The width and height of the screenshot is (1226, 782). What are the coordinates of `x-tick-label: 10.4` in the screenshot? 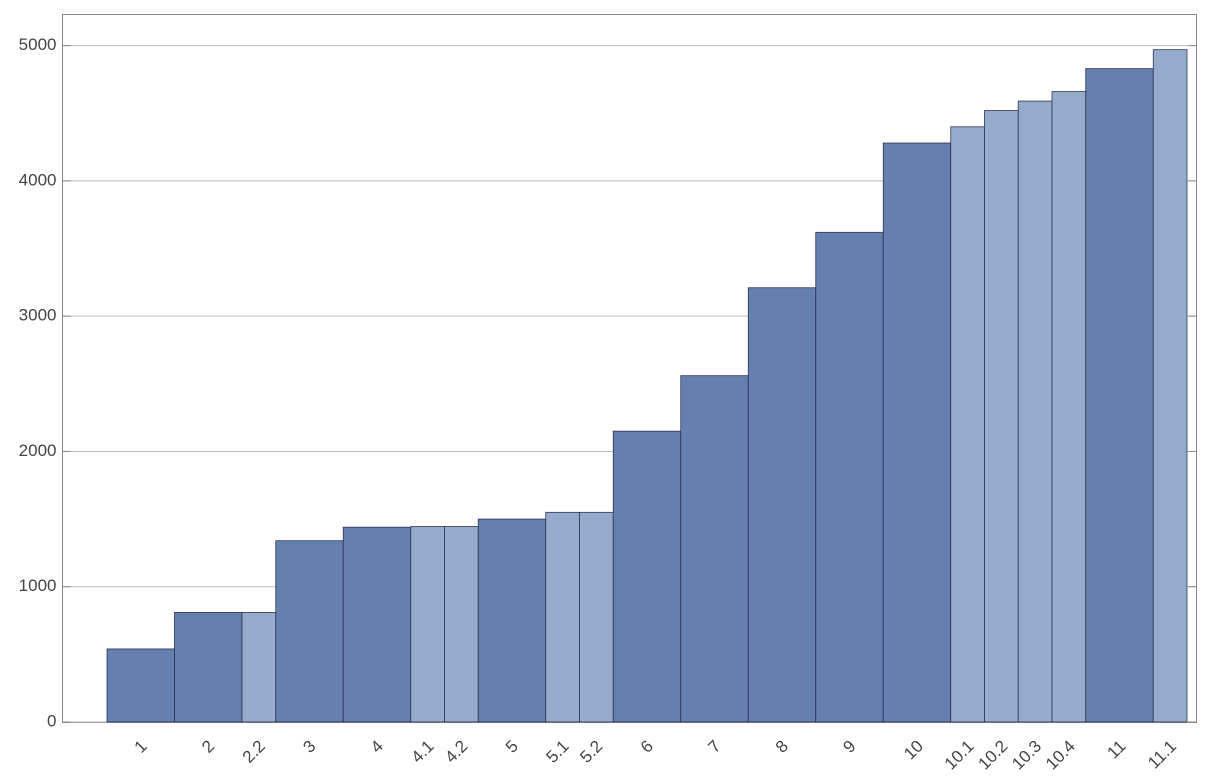 It's located at (1060, 755).